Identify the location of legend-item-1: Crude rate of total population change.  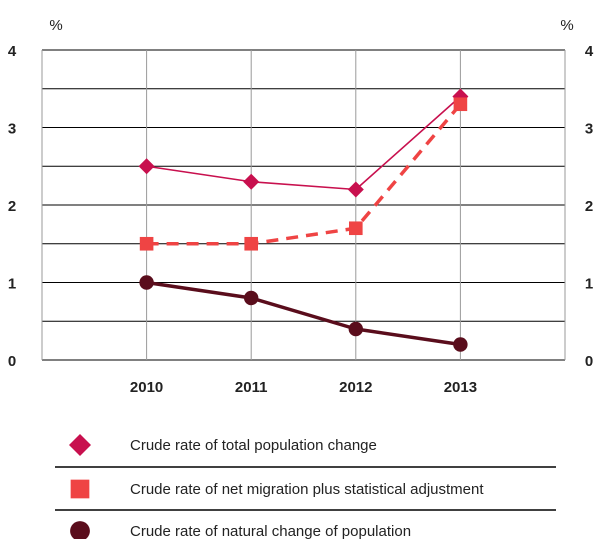
(223, 445).